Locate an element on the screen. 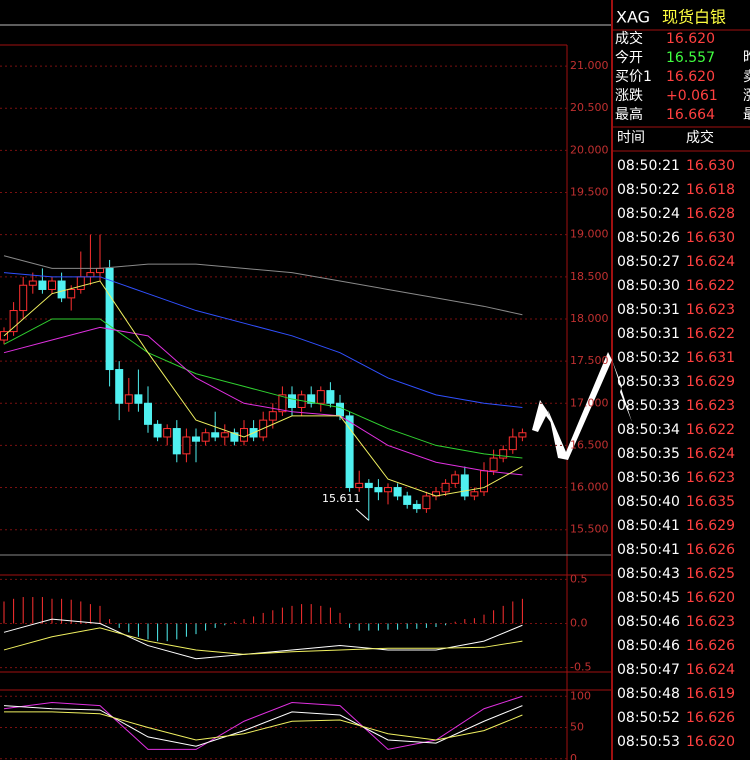  quote-label: 买价1 is located at coordinates (633, 77).